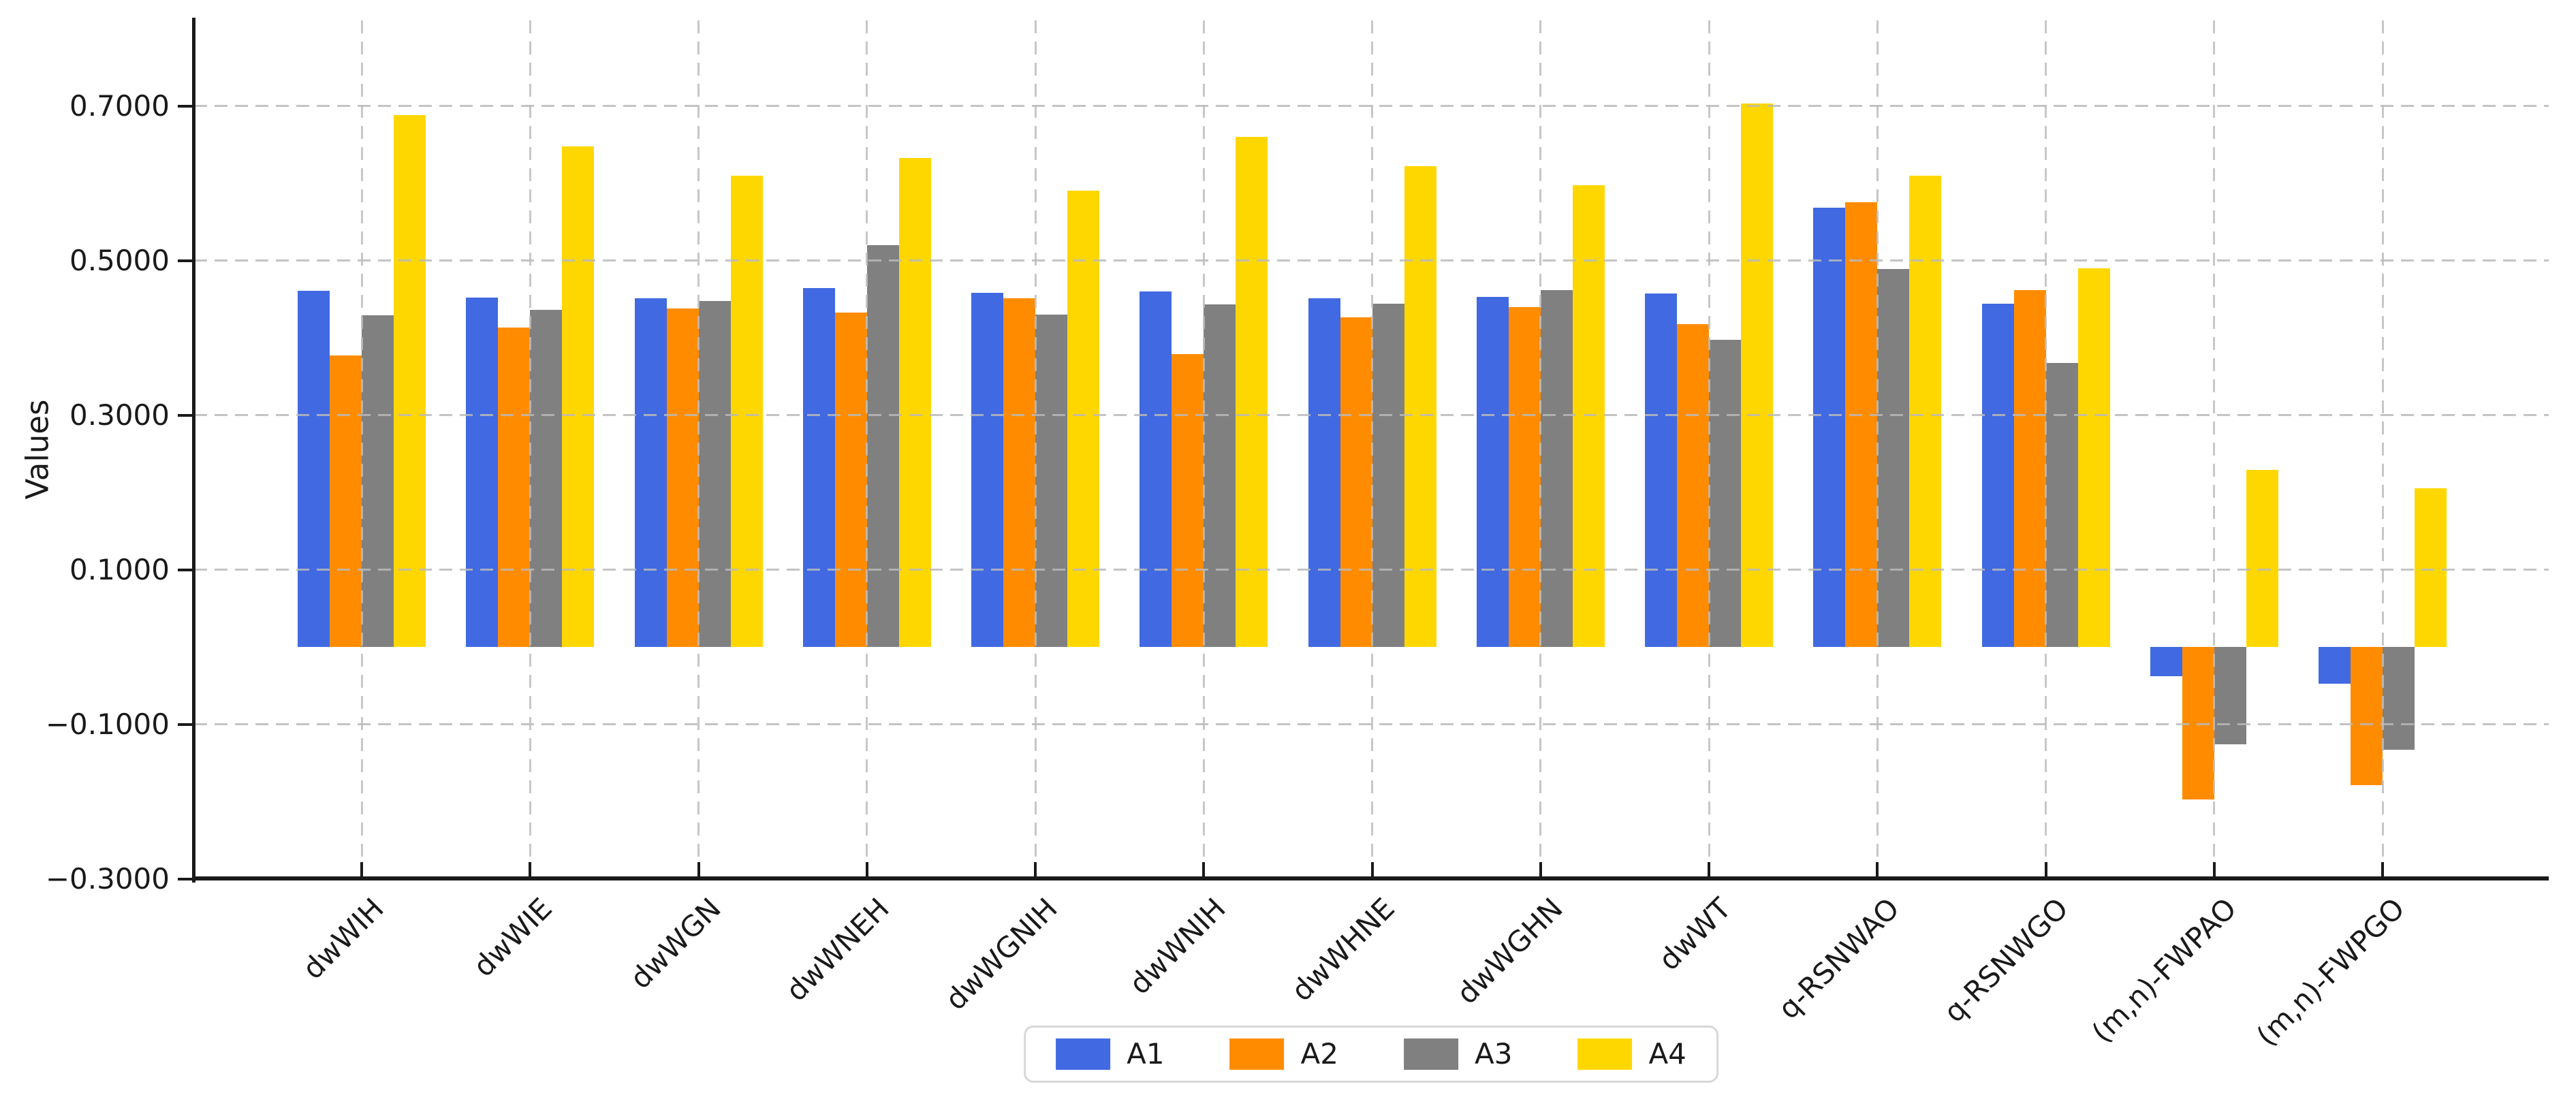  Describe the element at coordinates (2399, 698) in the screenshot. I see `bar-A3-(m,n)-FWPGO` at that location.